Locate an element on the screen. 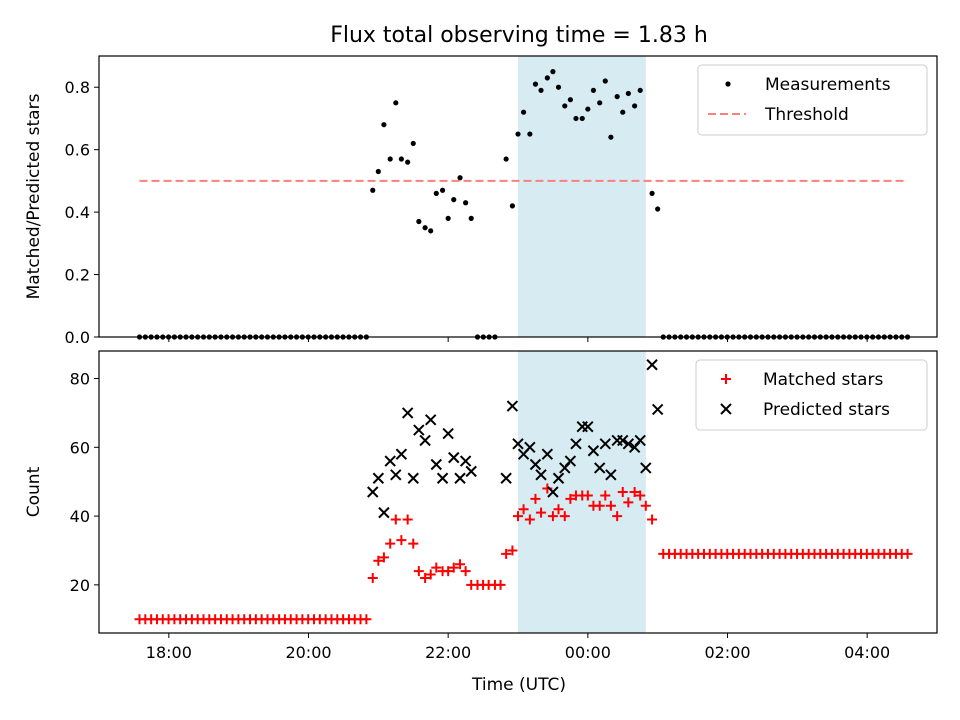 The image size is (960, 720). y-tick-label: 20 is located at coordinates (80, 585).